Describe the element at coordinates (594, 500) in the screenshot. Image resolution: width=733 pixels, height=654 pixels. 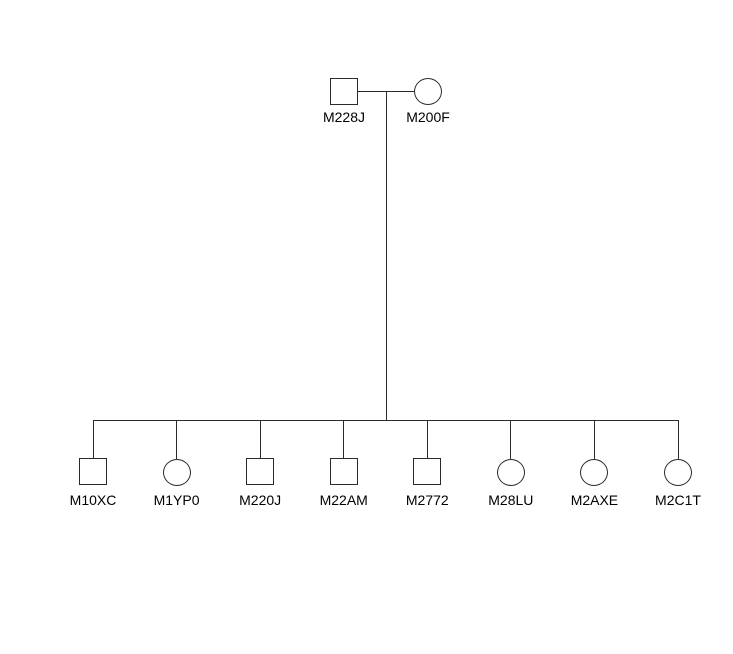
I see `person-label: M2AXE` at that location.